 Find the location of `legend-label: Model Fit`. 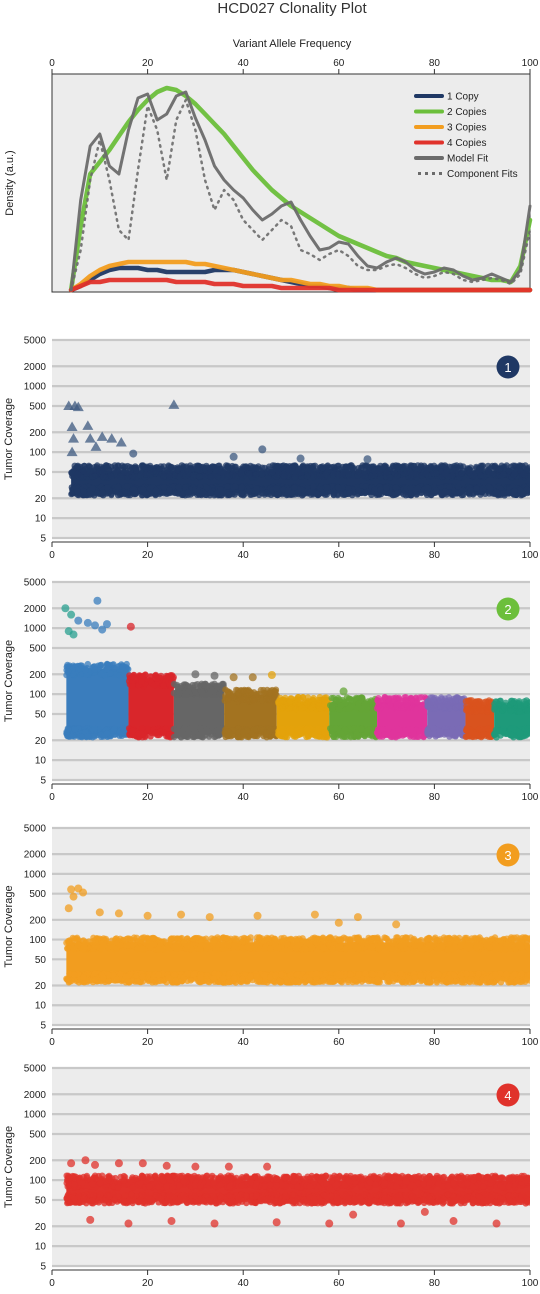

legend-label: Model Fit is located at coordinates (467, 159).